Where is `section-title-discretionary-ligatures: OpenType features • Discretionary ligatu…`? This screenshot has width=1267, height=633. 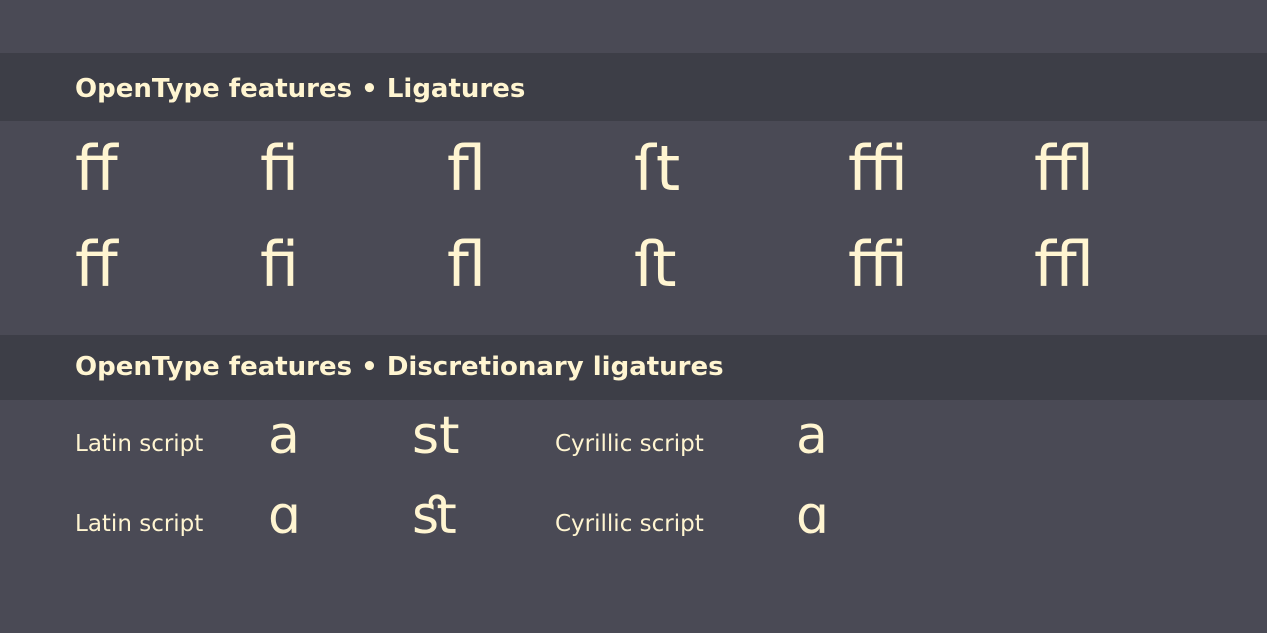
section-title-discretionary-ligatures: OpenType features • Discretionary ligatu… is located at coordinates (399, 367).